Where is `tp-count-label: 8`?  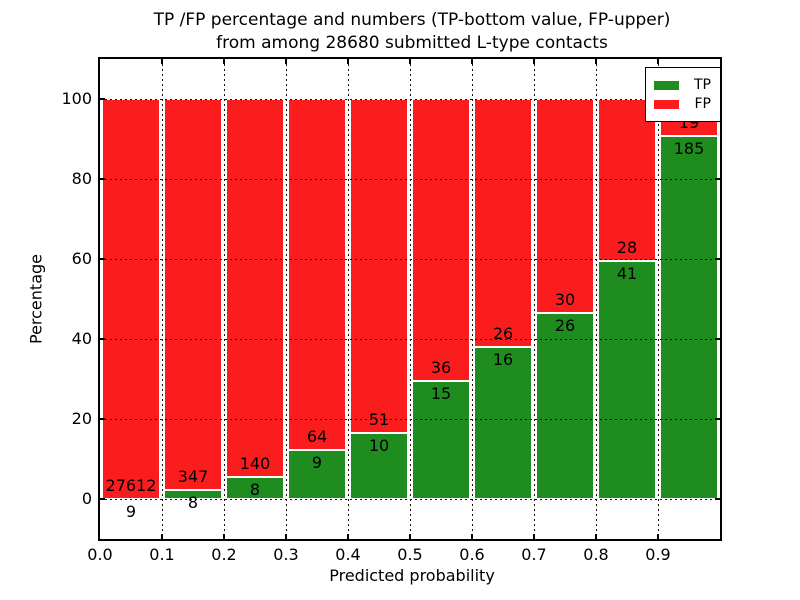 tp-count-label: 8 is located at coordinates (193, 502).